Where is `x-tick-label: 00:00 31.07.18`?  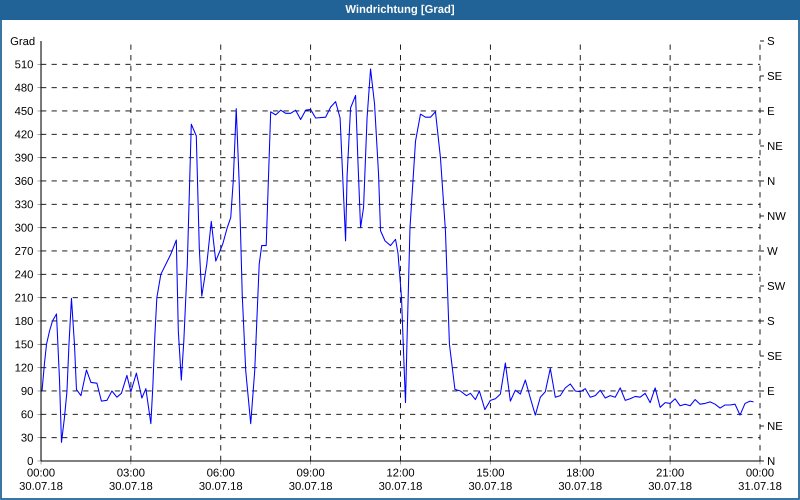
x-tick-label: 00:00 31.07.18 is located at coordinates (760, 479).